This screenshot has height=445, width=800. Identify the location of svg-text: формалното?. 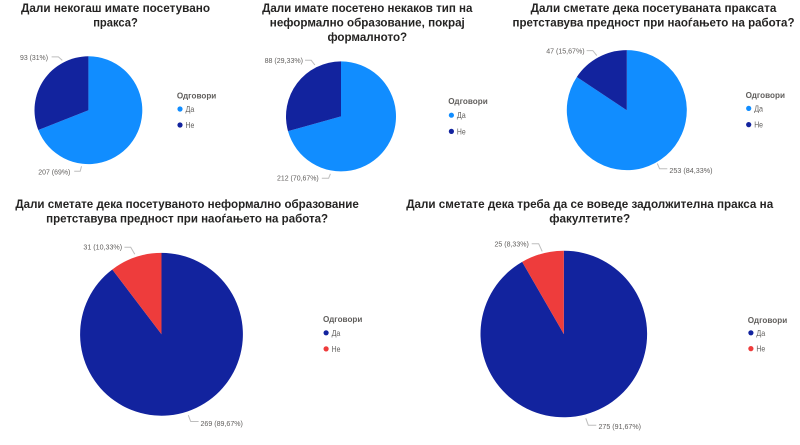
(367, 37).